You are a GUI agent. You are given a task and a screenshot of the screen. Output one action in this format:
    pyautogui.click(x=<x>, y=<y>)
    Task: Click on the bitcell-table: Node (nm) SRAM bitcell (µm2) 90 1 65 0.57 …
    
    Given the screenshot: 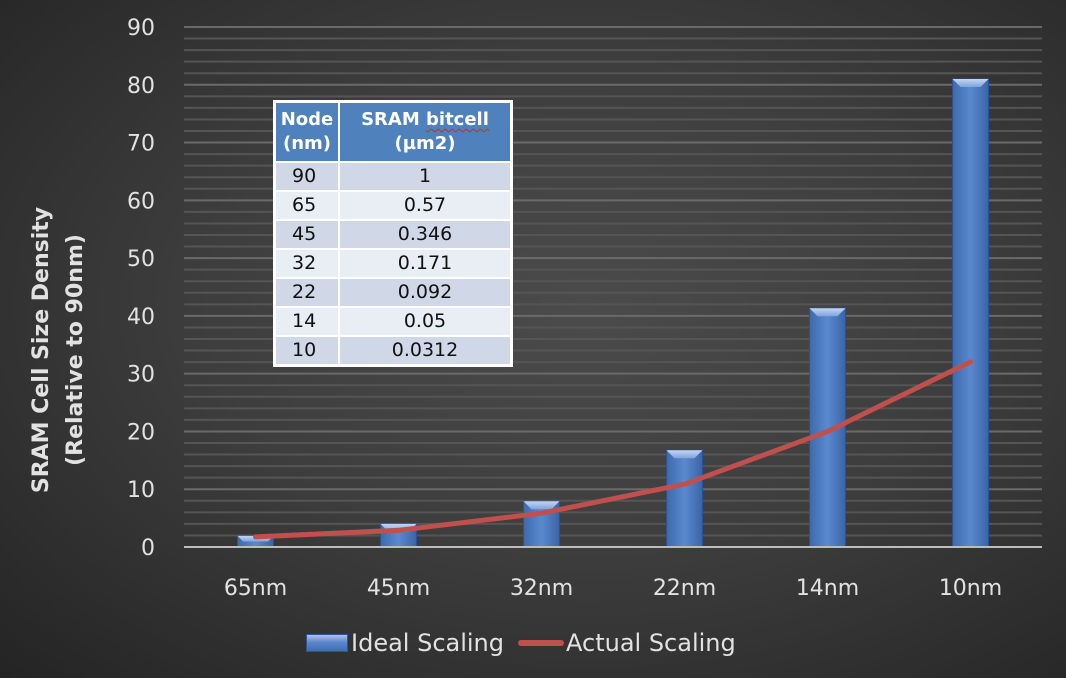 What is the action you would take?
    pyautogui.click(x=393, y=233)
    